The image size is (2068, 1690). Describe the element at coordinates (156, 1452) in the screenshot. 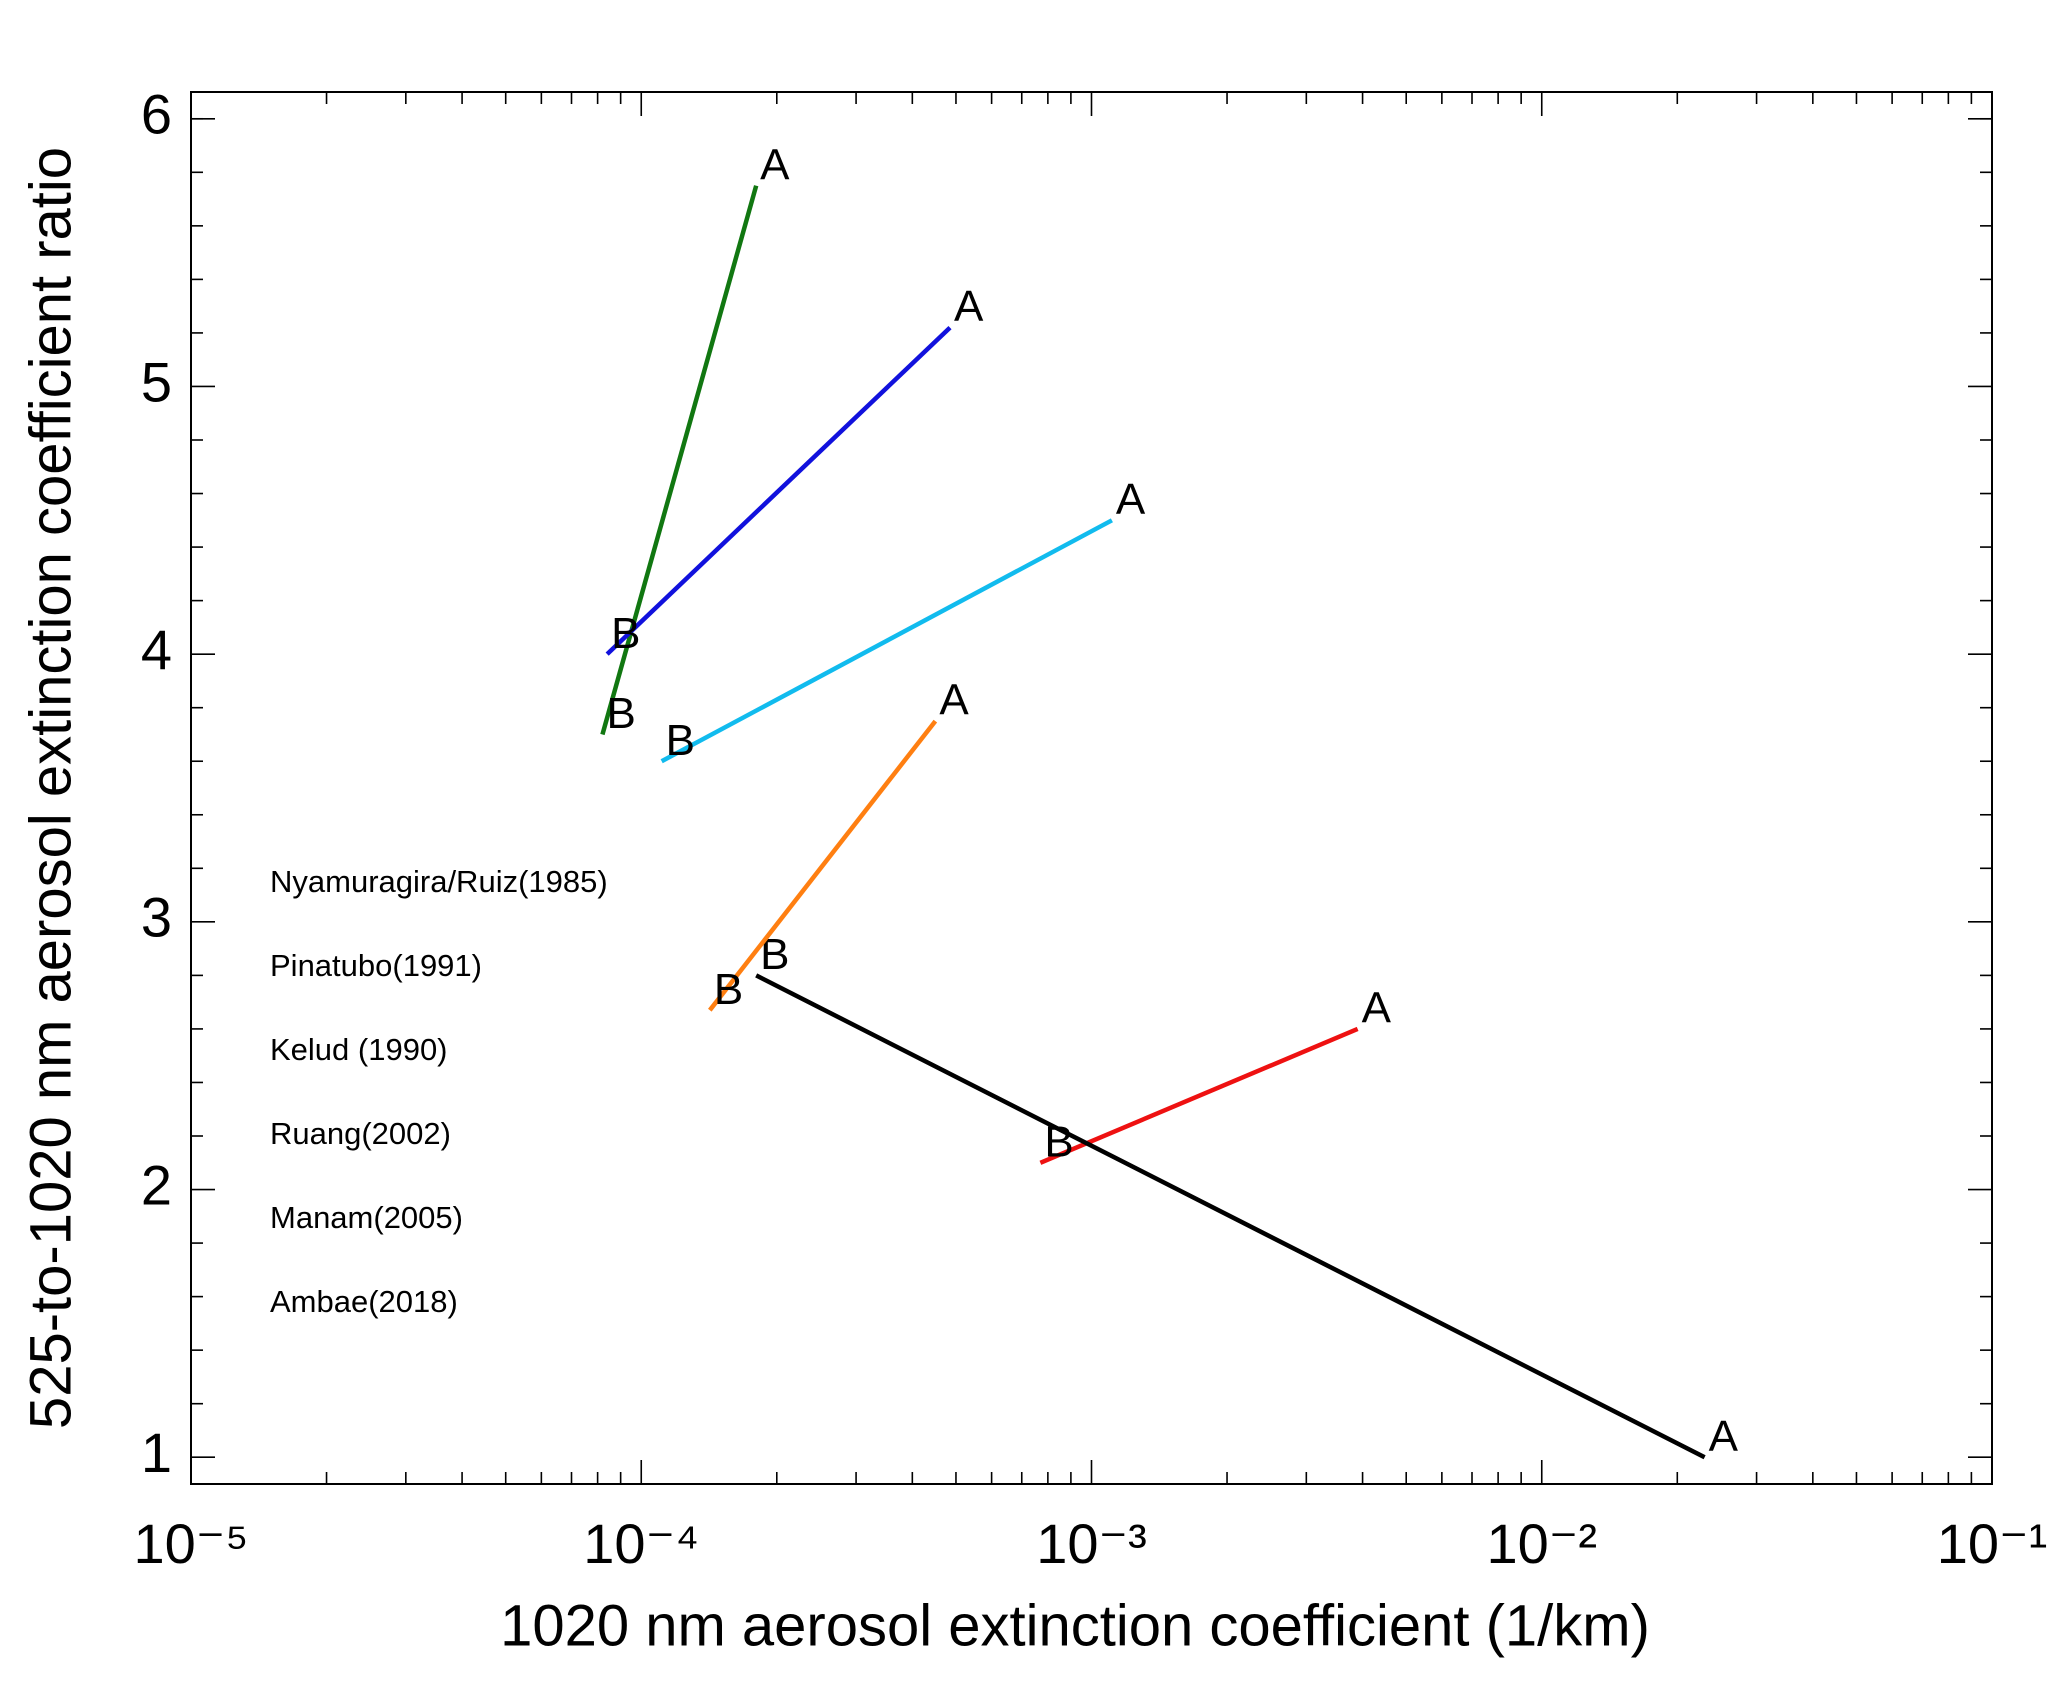

I see `y-tick-label: 1` at that location.